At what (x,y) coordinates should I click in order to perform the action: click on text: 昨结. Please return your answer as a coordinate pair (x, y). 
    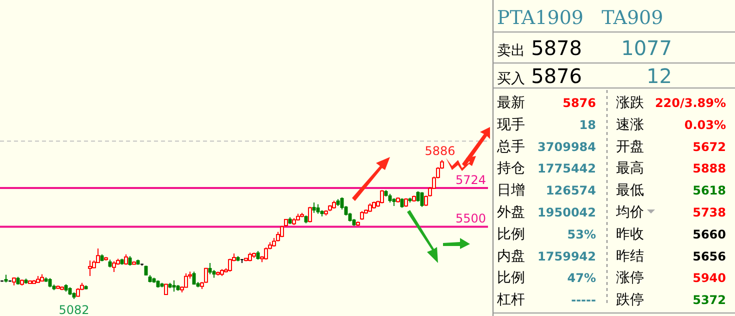
    Looking at the image, I should click on (630, 256).